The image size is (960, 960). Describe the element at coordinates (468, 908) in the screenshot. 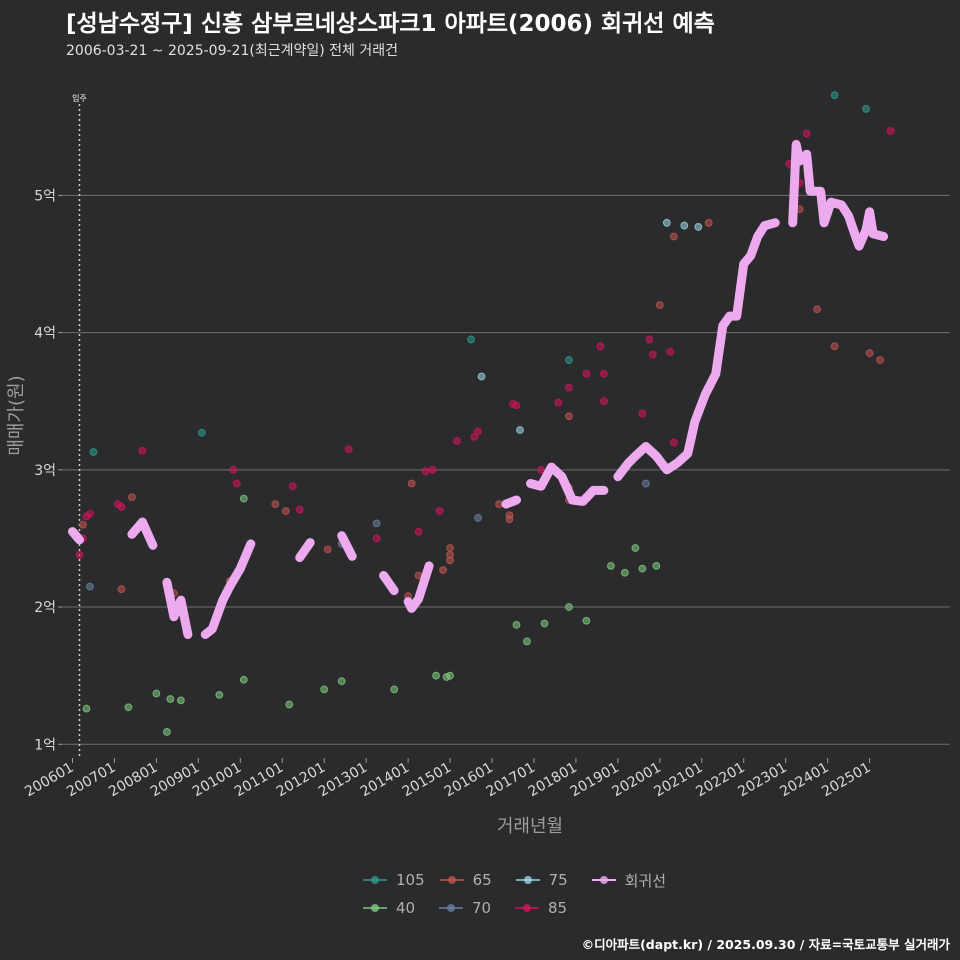

I see `legend-item-70: 70` at that location.